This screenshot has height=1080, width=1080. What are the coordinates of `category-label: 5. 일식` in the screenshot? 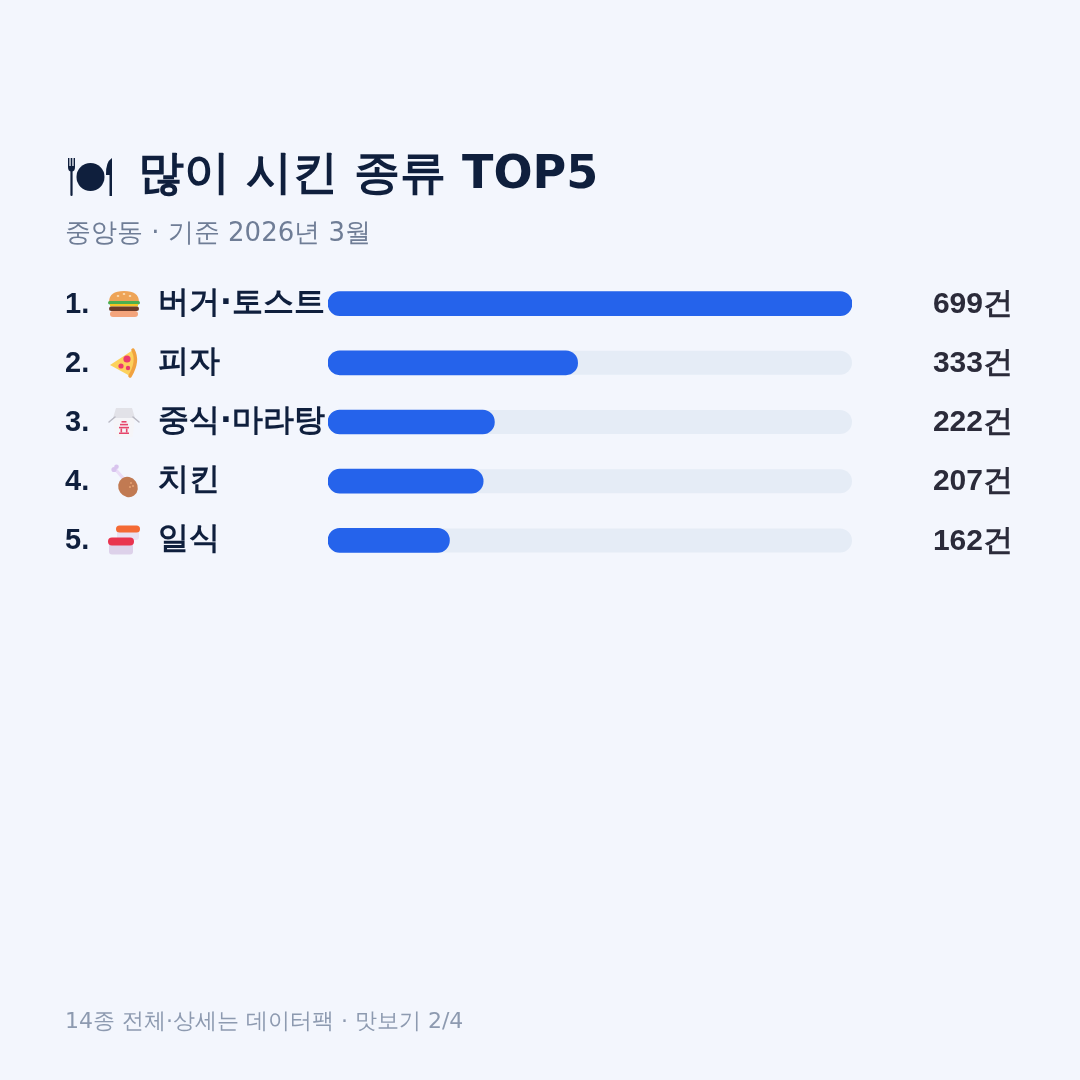 It's located at (142, 537).